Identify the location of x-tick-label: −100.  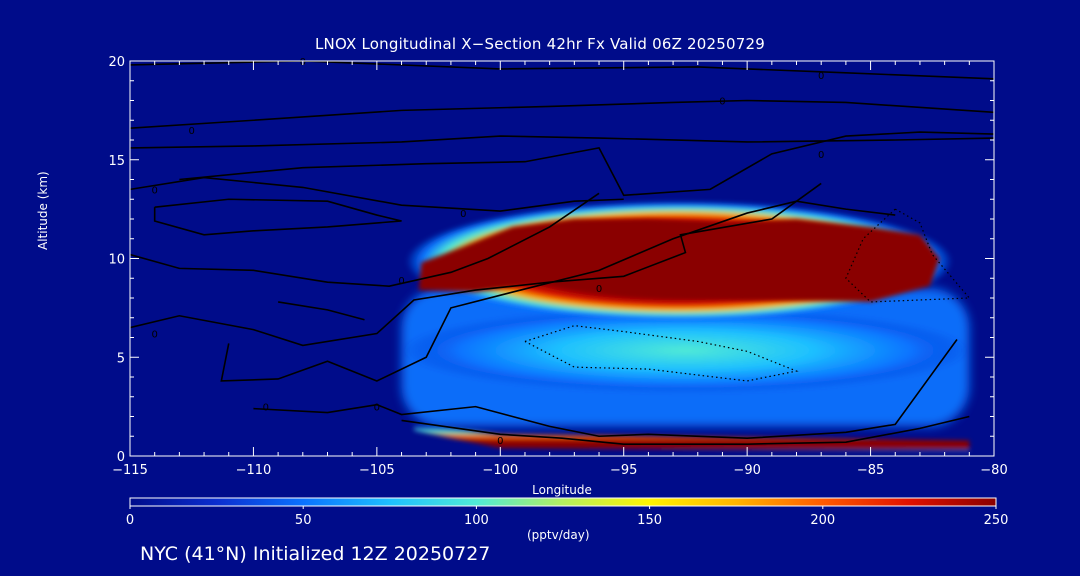
(500, 470).